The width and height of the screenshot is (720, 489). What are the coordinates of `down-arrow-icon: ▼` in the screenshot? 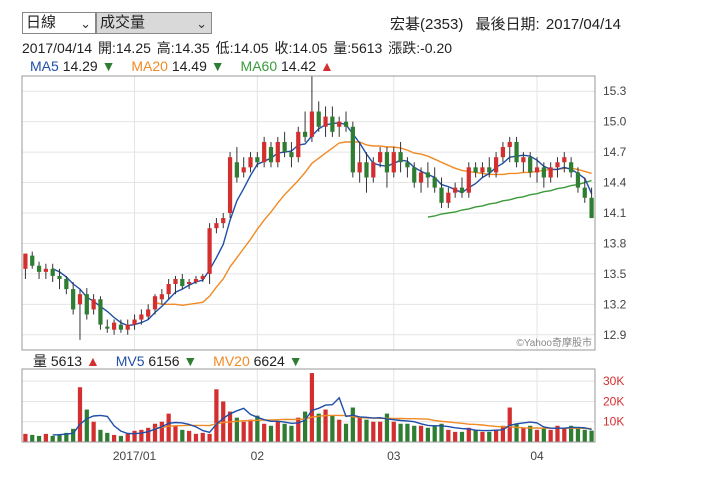 It's located at (295, 361).